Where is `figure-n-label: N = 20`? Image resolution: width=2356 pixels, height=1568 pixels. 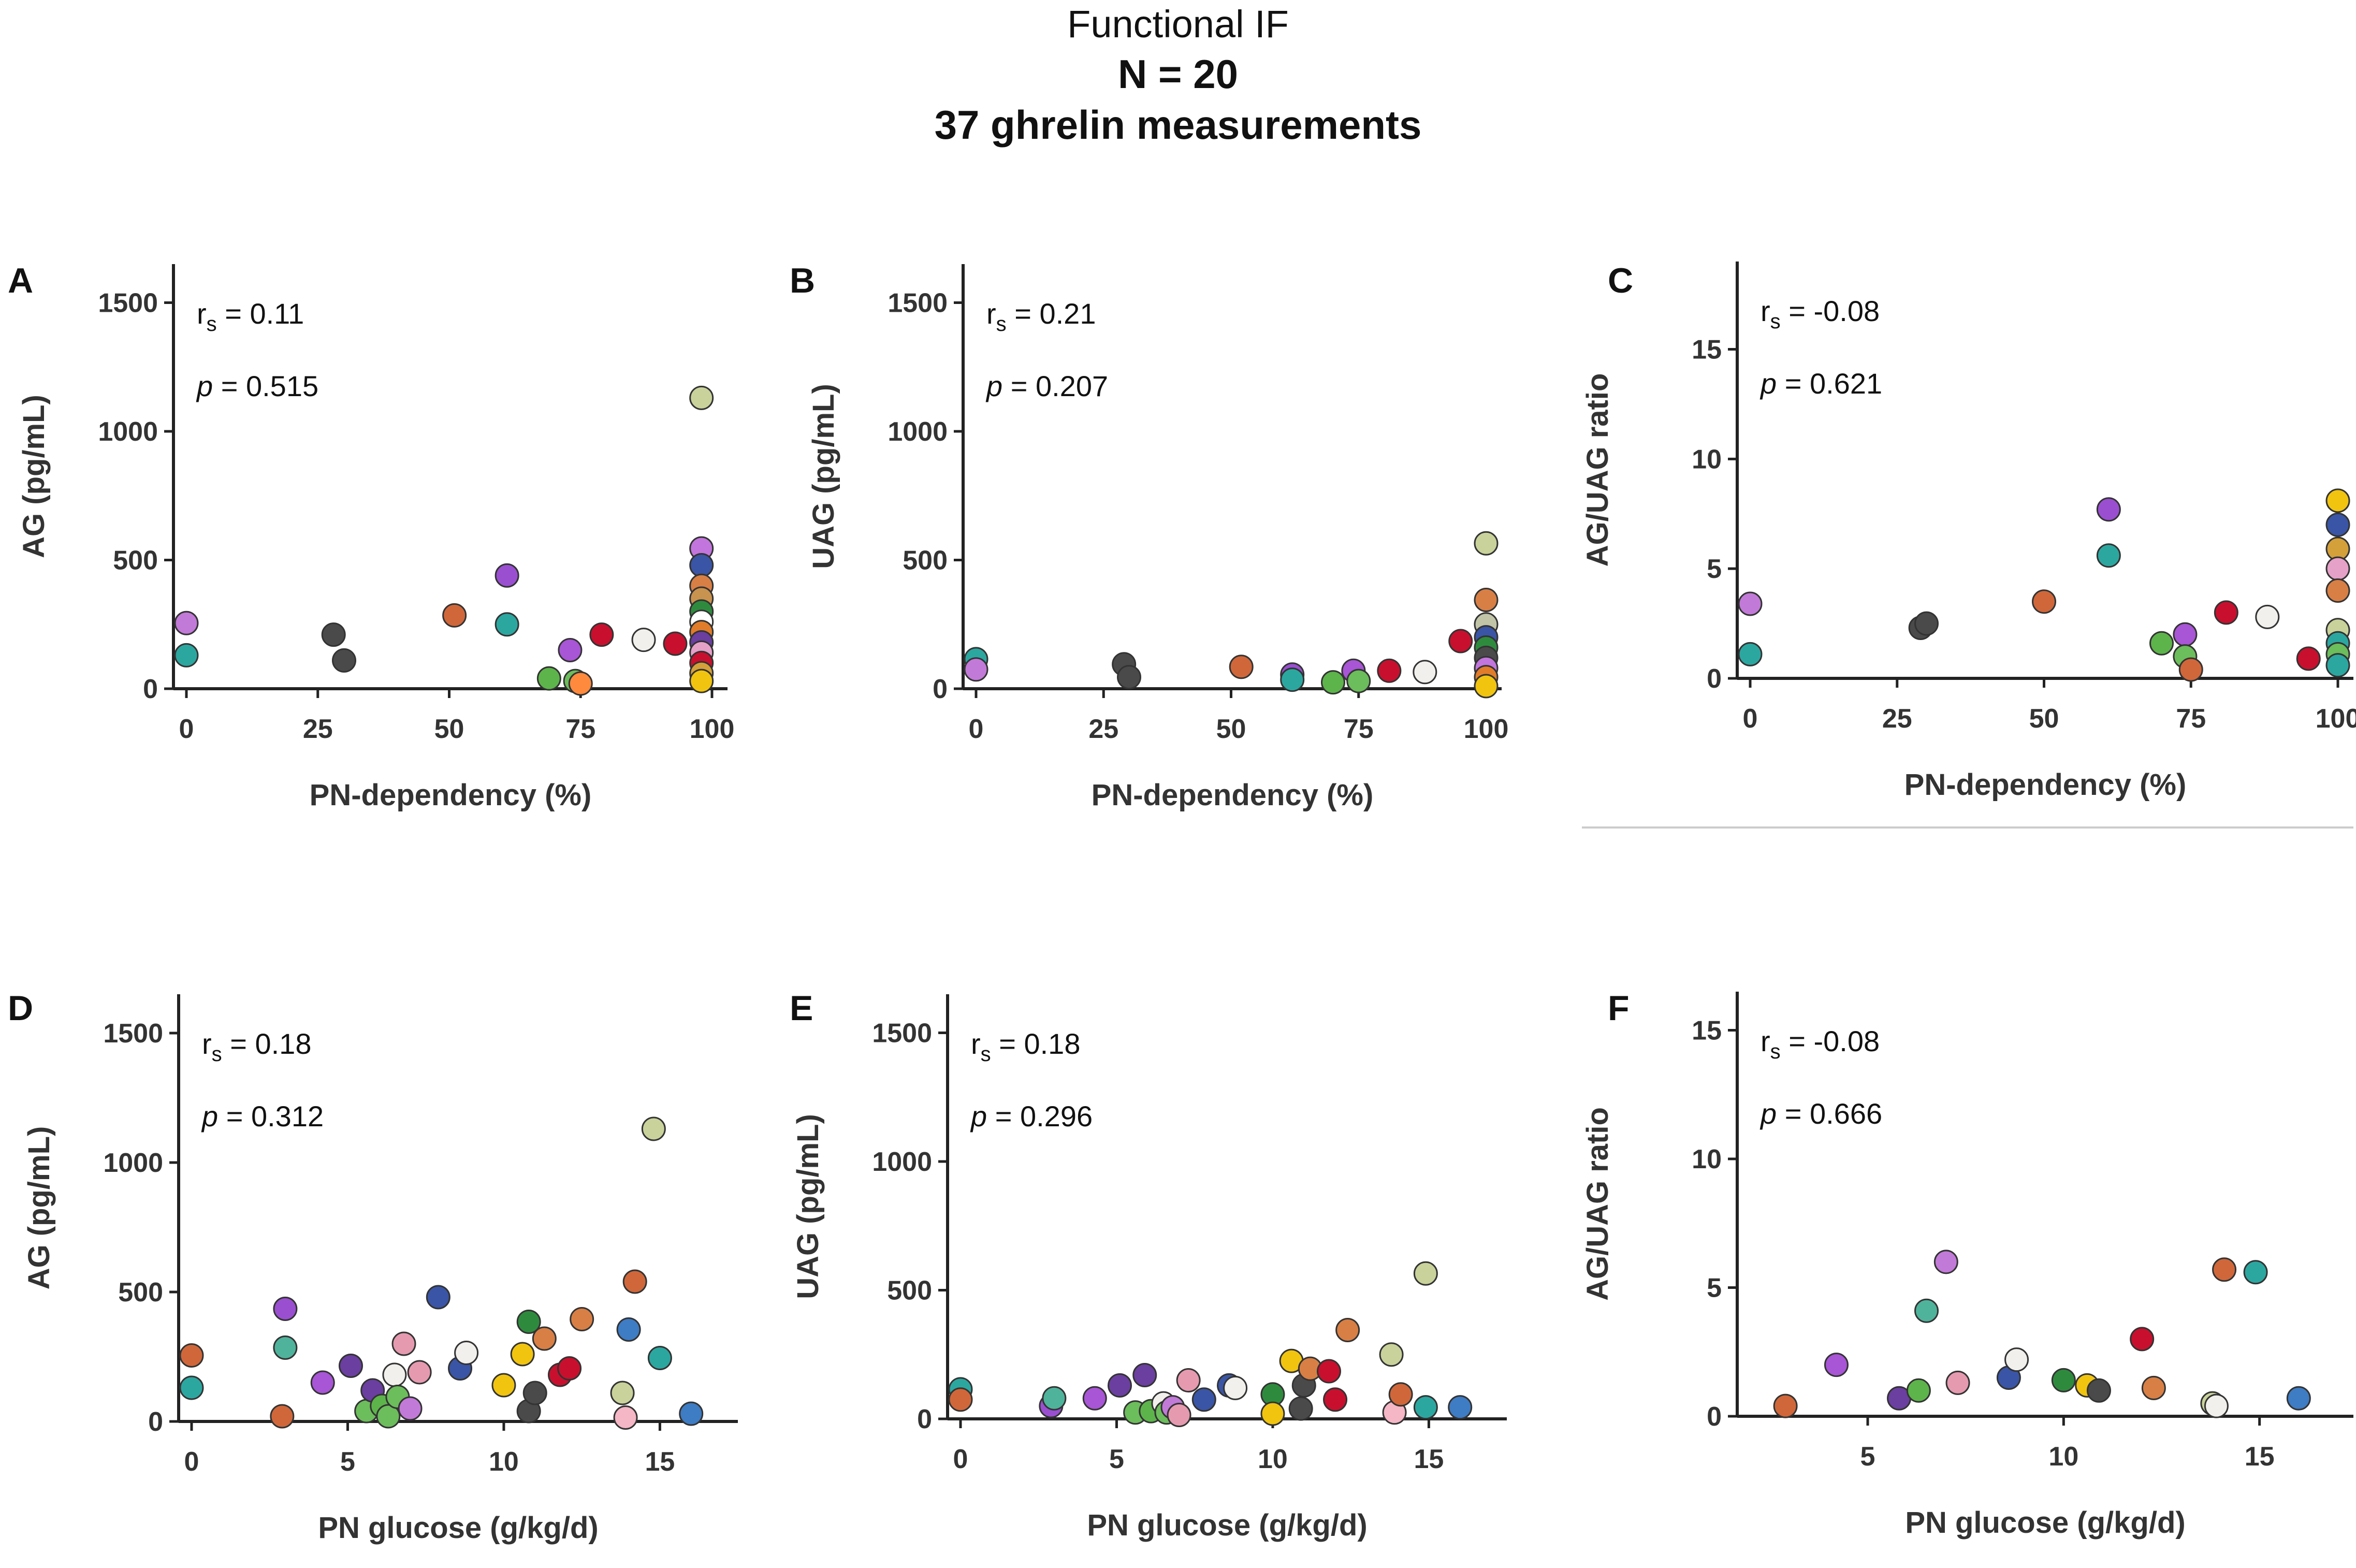 figure-n-label: N = 20 is located at coordinates (1178, 74).